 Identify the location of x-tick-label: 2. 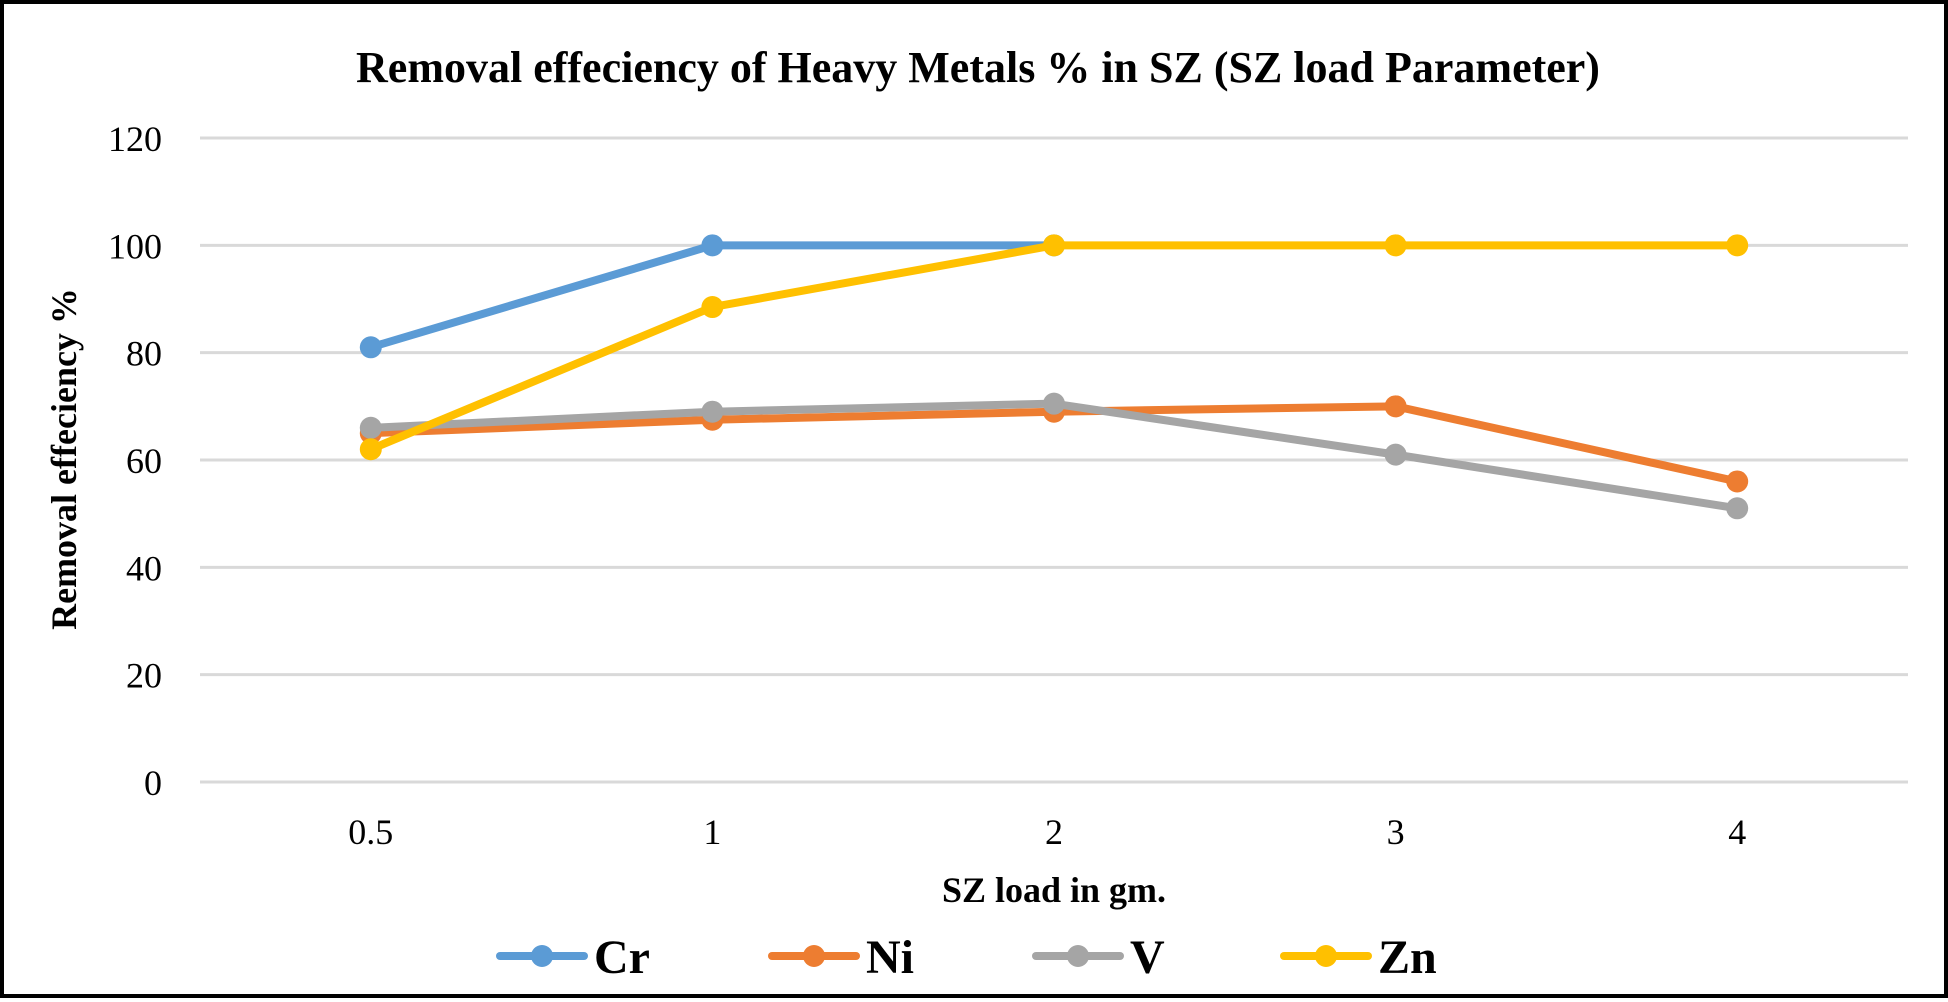
(1054, 832).